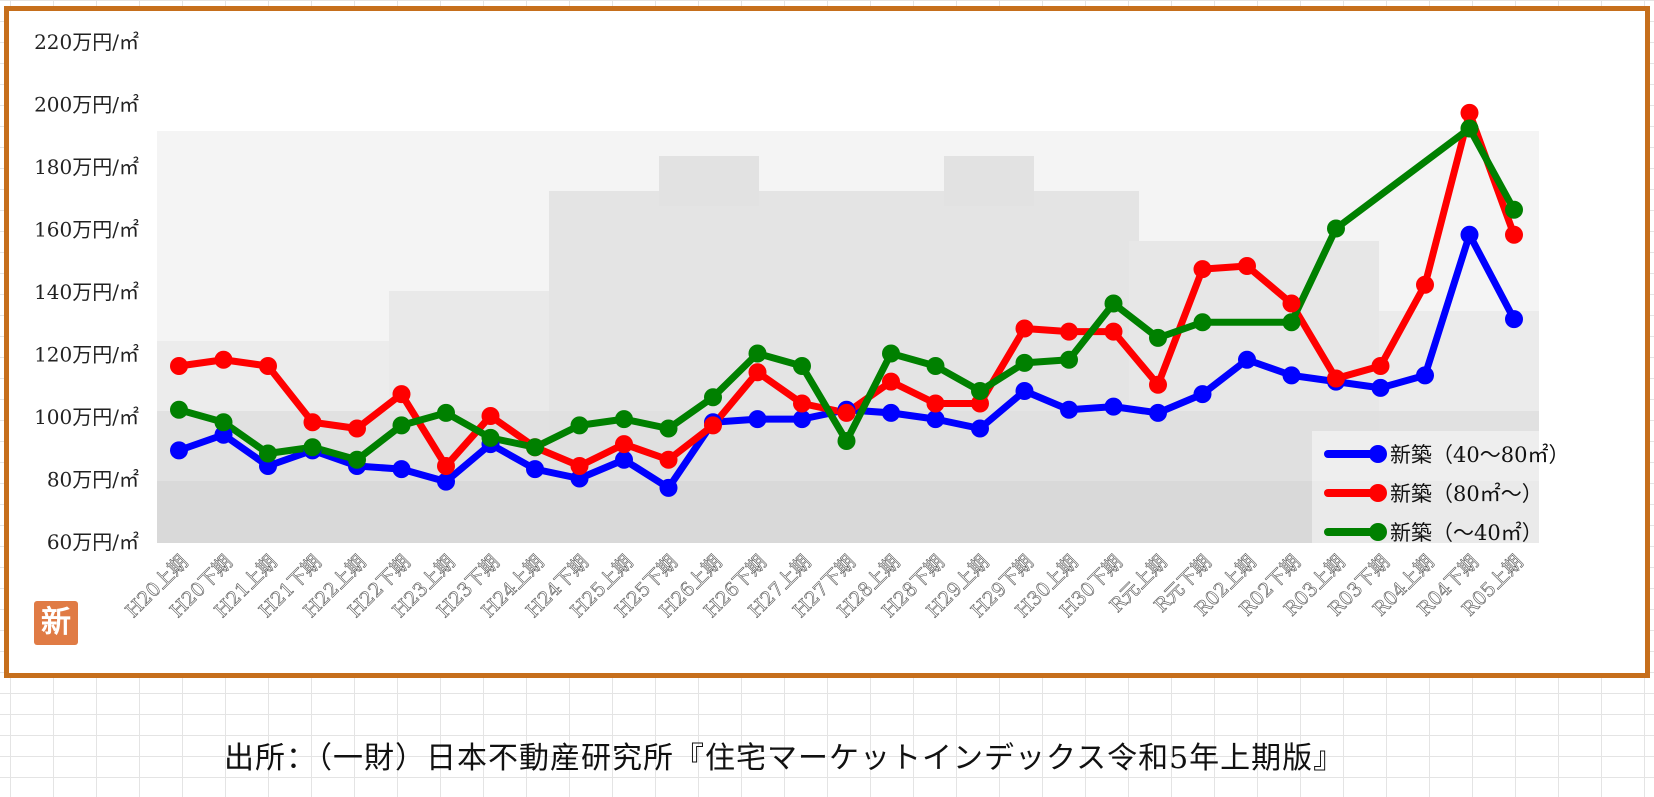 The height and width of the screenshot is (797, 1654). Describe the element at coordinates (1378, 532) in the screenshot. I see `legend-marker-green` at that location.